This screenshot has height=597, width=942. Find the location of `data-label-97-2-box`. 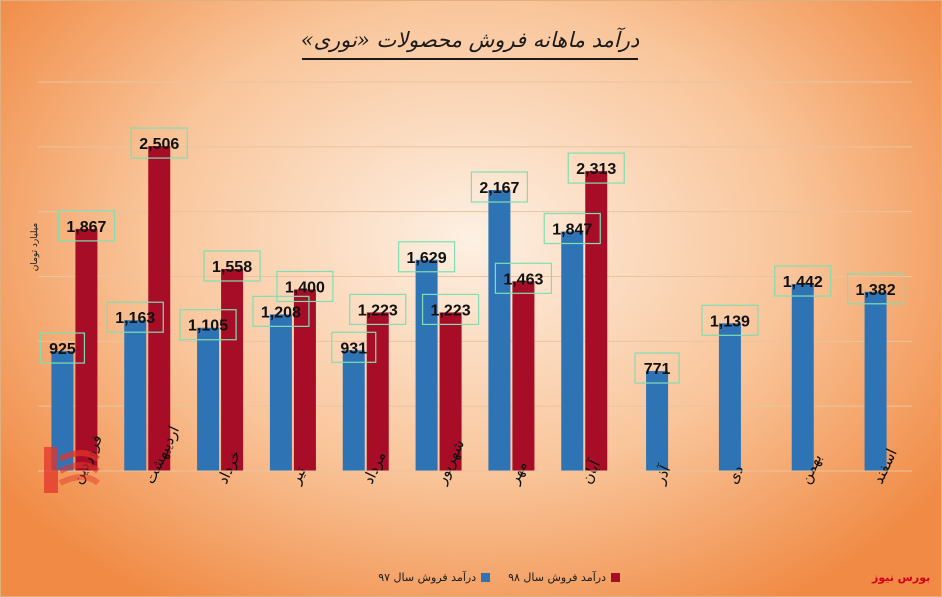

data-label-97-2-box is located at coordinates (208, 325).